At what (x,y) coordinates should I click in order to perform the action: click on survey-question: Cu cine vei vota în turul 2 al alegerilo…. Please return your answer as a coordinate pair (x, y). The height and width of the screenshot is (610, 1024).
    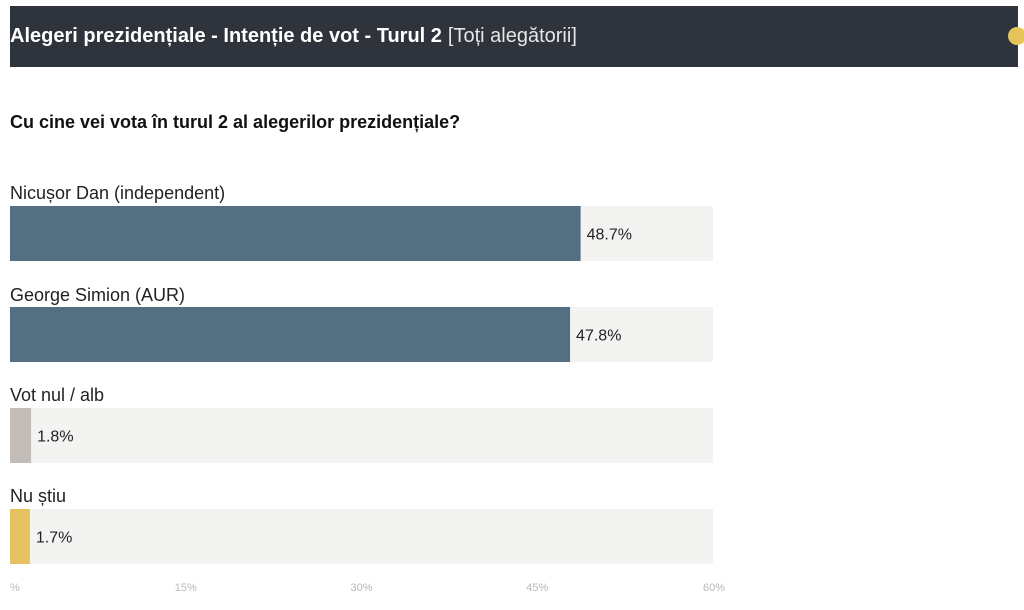
    Looking at the image, I should click on (235, 122).